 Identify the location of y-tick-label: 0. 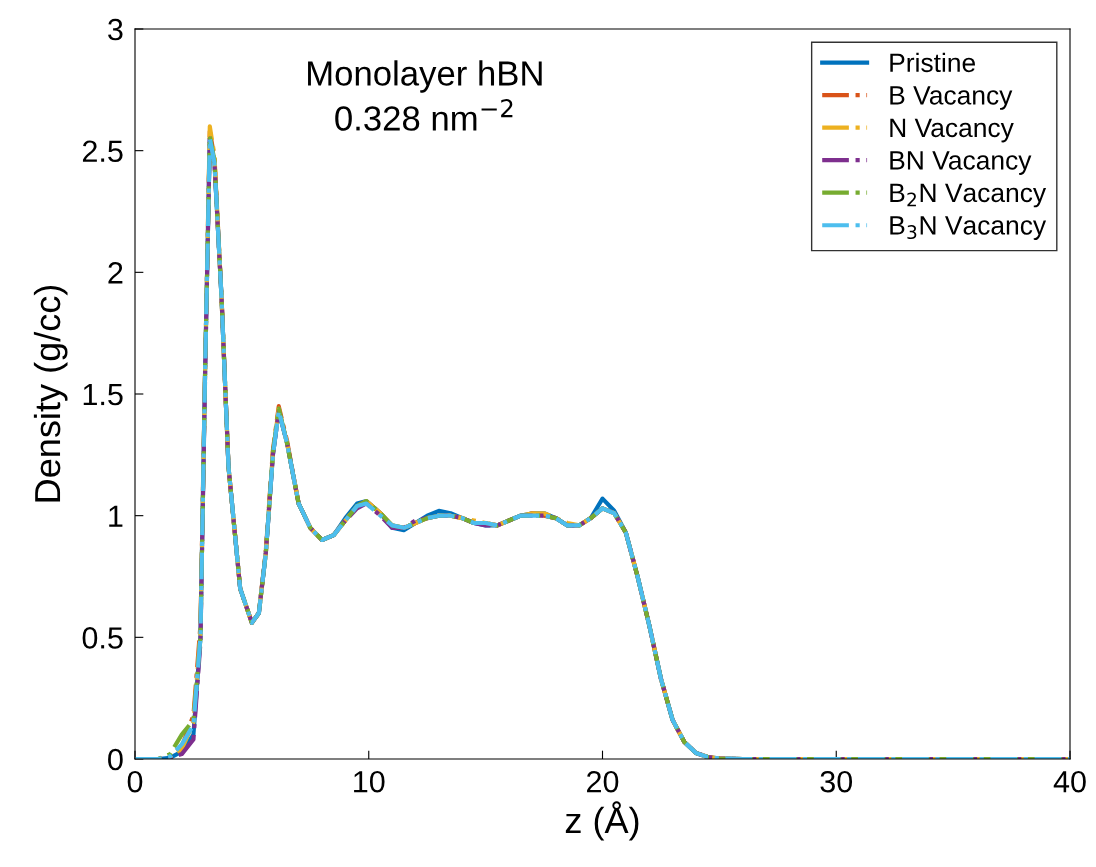
(115, 759).